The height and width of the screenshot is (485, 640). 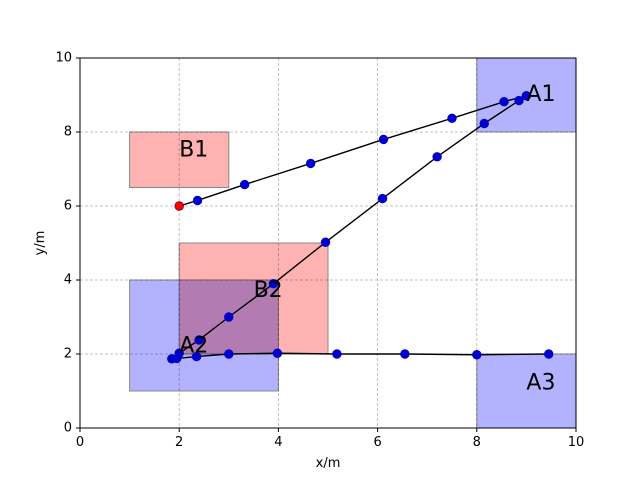 I want to click on region-label-a2: A2, so click(x=193, y=346).